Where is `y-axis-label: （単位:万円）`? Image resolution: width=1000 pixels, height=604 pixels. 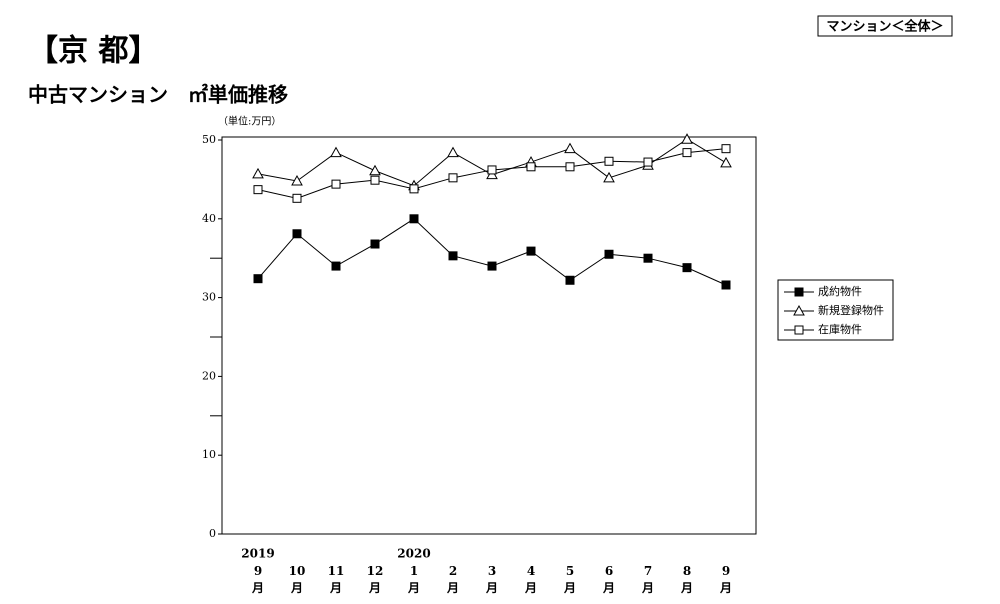
y-axis-label: （単位:万円） is located at coordinates (249, 121).